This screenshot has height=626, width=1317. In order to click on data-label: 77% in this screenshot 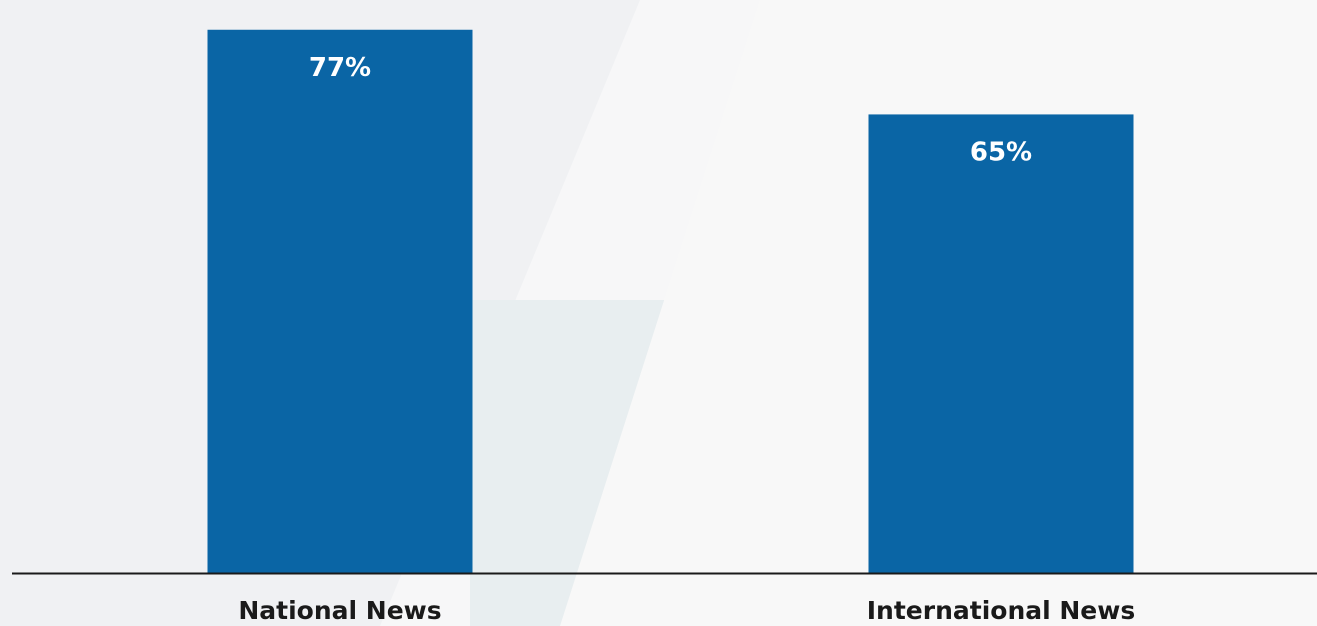, I will do `click(340, 68)`.